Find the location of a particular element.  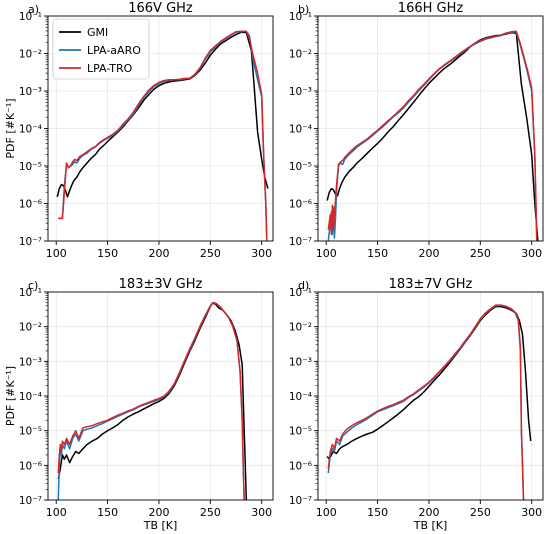

panel-title: 166H GHz is located at coordinates (431, 8).